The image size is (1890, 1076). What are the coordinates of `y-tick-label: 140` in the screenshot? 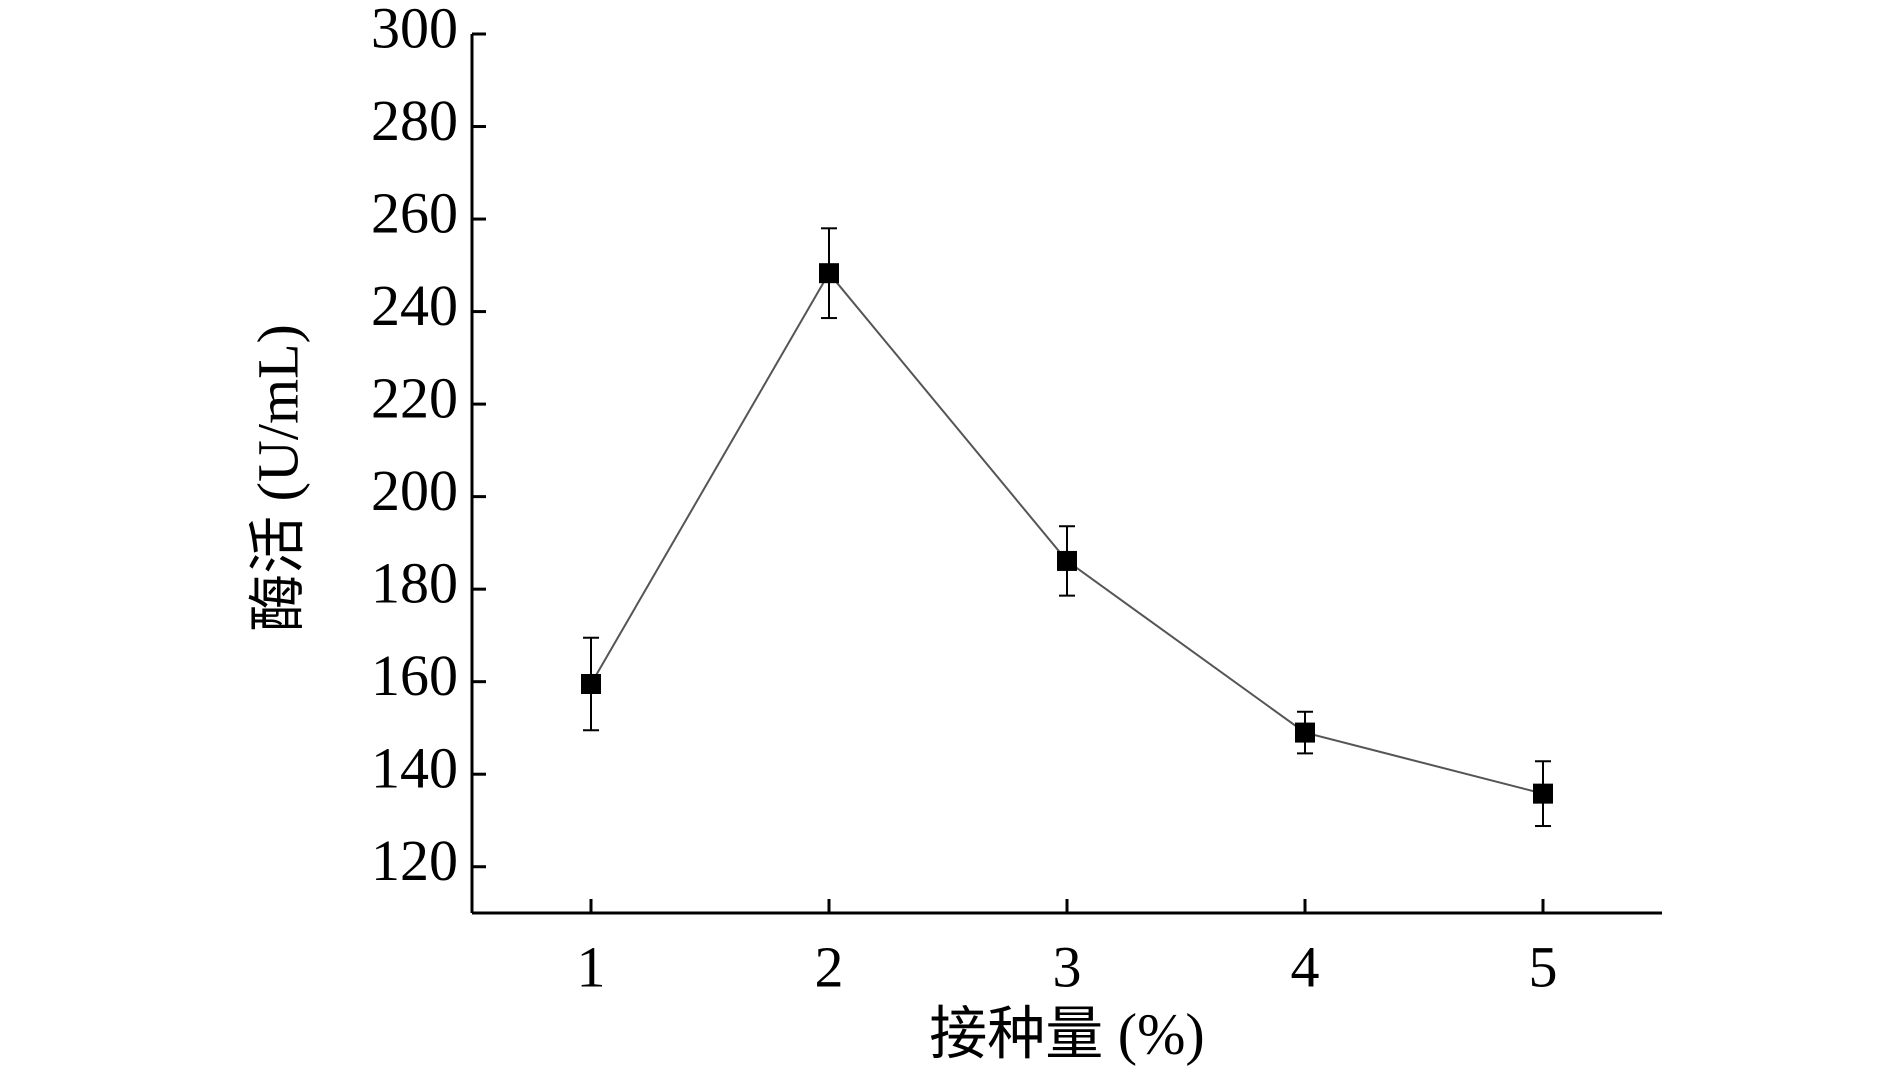 It's located at (414, 768).